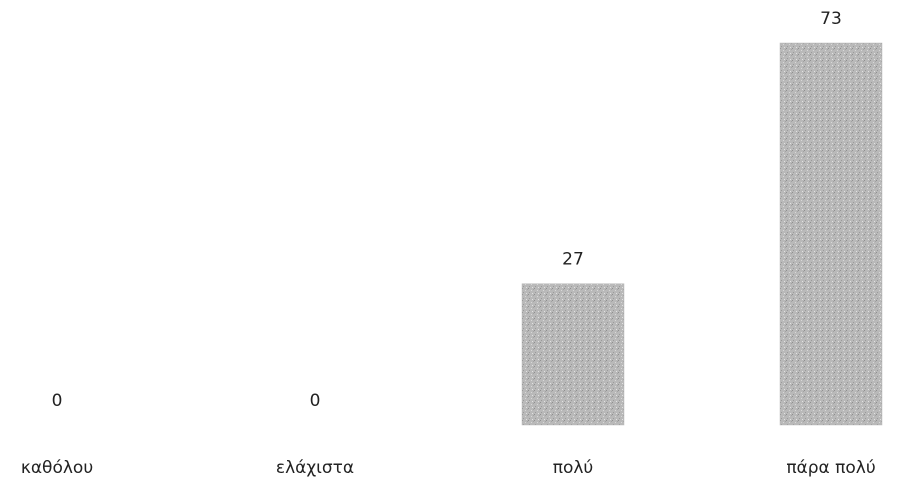 Image resolution: width=897 pixels, height=486 pixels. I want to click on value-label: 73, so click(831, 19).